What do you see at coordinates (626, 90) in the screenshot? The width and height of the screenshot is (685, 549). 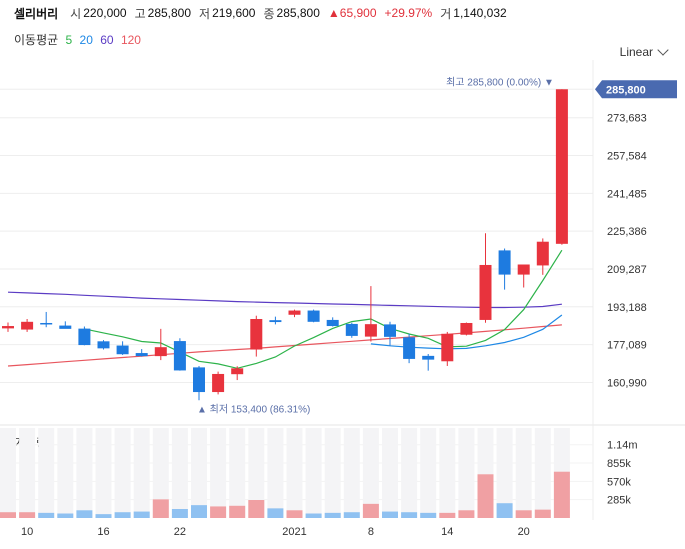 I see `last-price-label: 285,800` at bounding box center [626, 90].